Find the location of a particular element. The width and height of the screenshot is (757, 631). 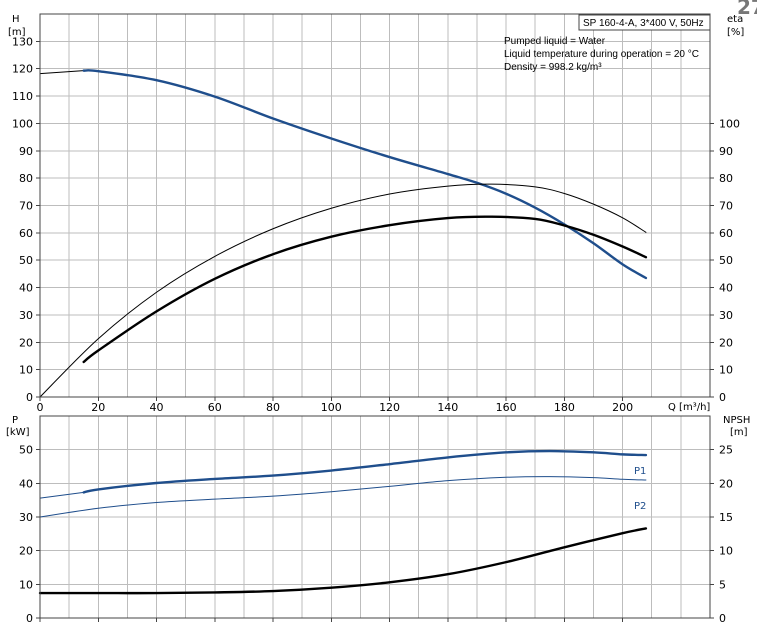

left-tick-label: 110 is located at coordinates (22, 96).